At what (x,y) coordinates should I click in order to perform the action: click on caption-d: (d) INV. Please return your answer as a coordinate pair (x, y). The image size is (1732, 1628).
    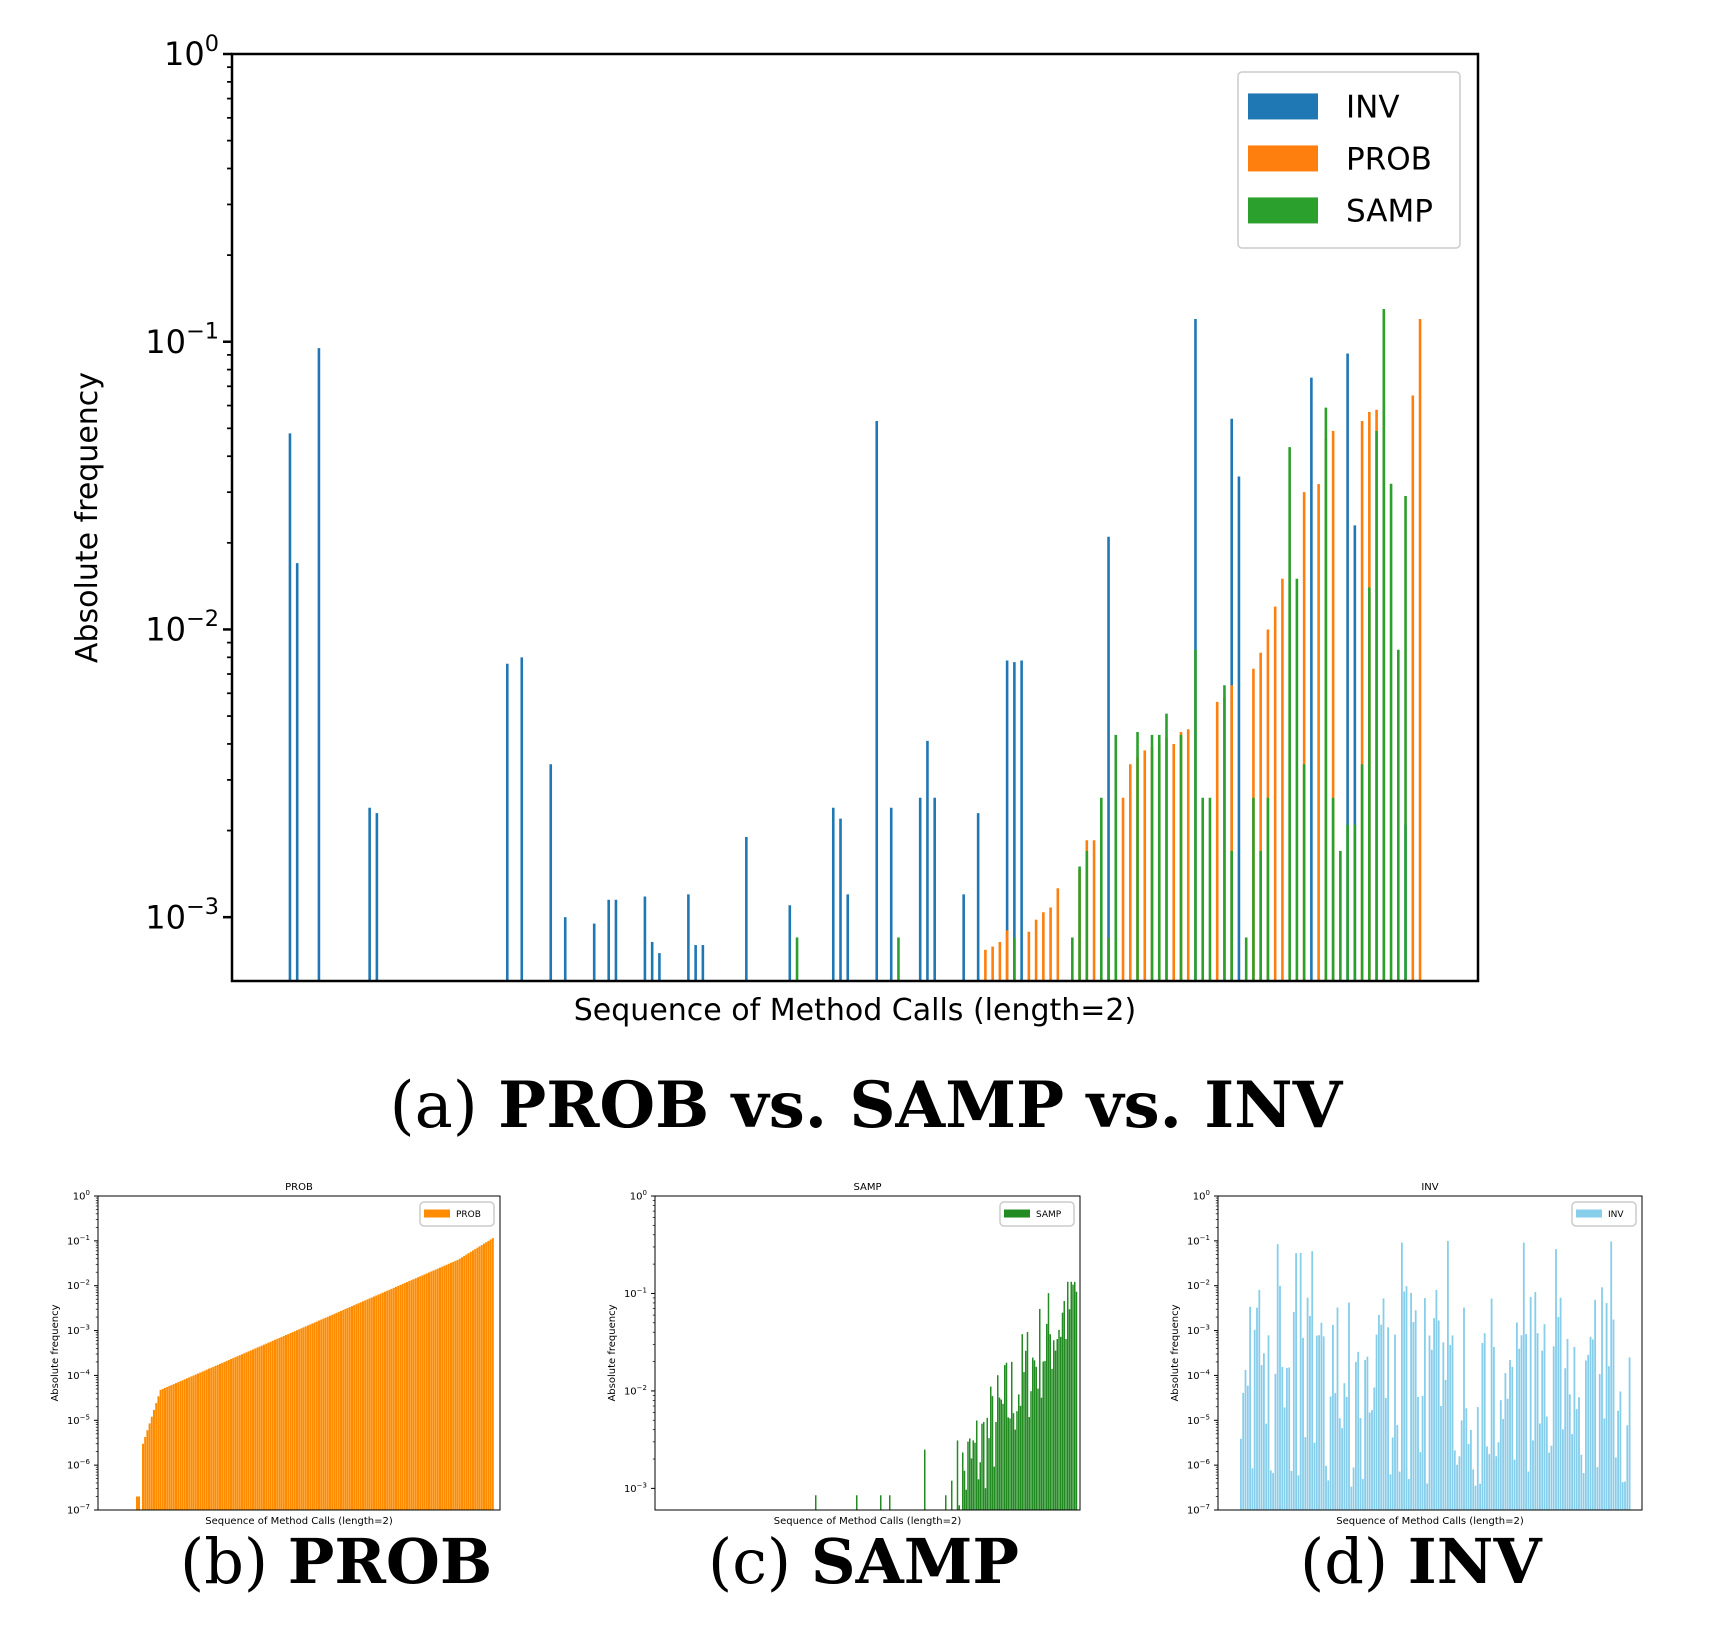
    Looking at the image, I should click on (1421, 1561).